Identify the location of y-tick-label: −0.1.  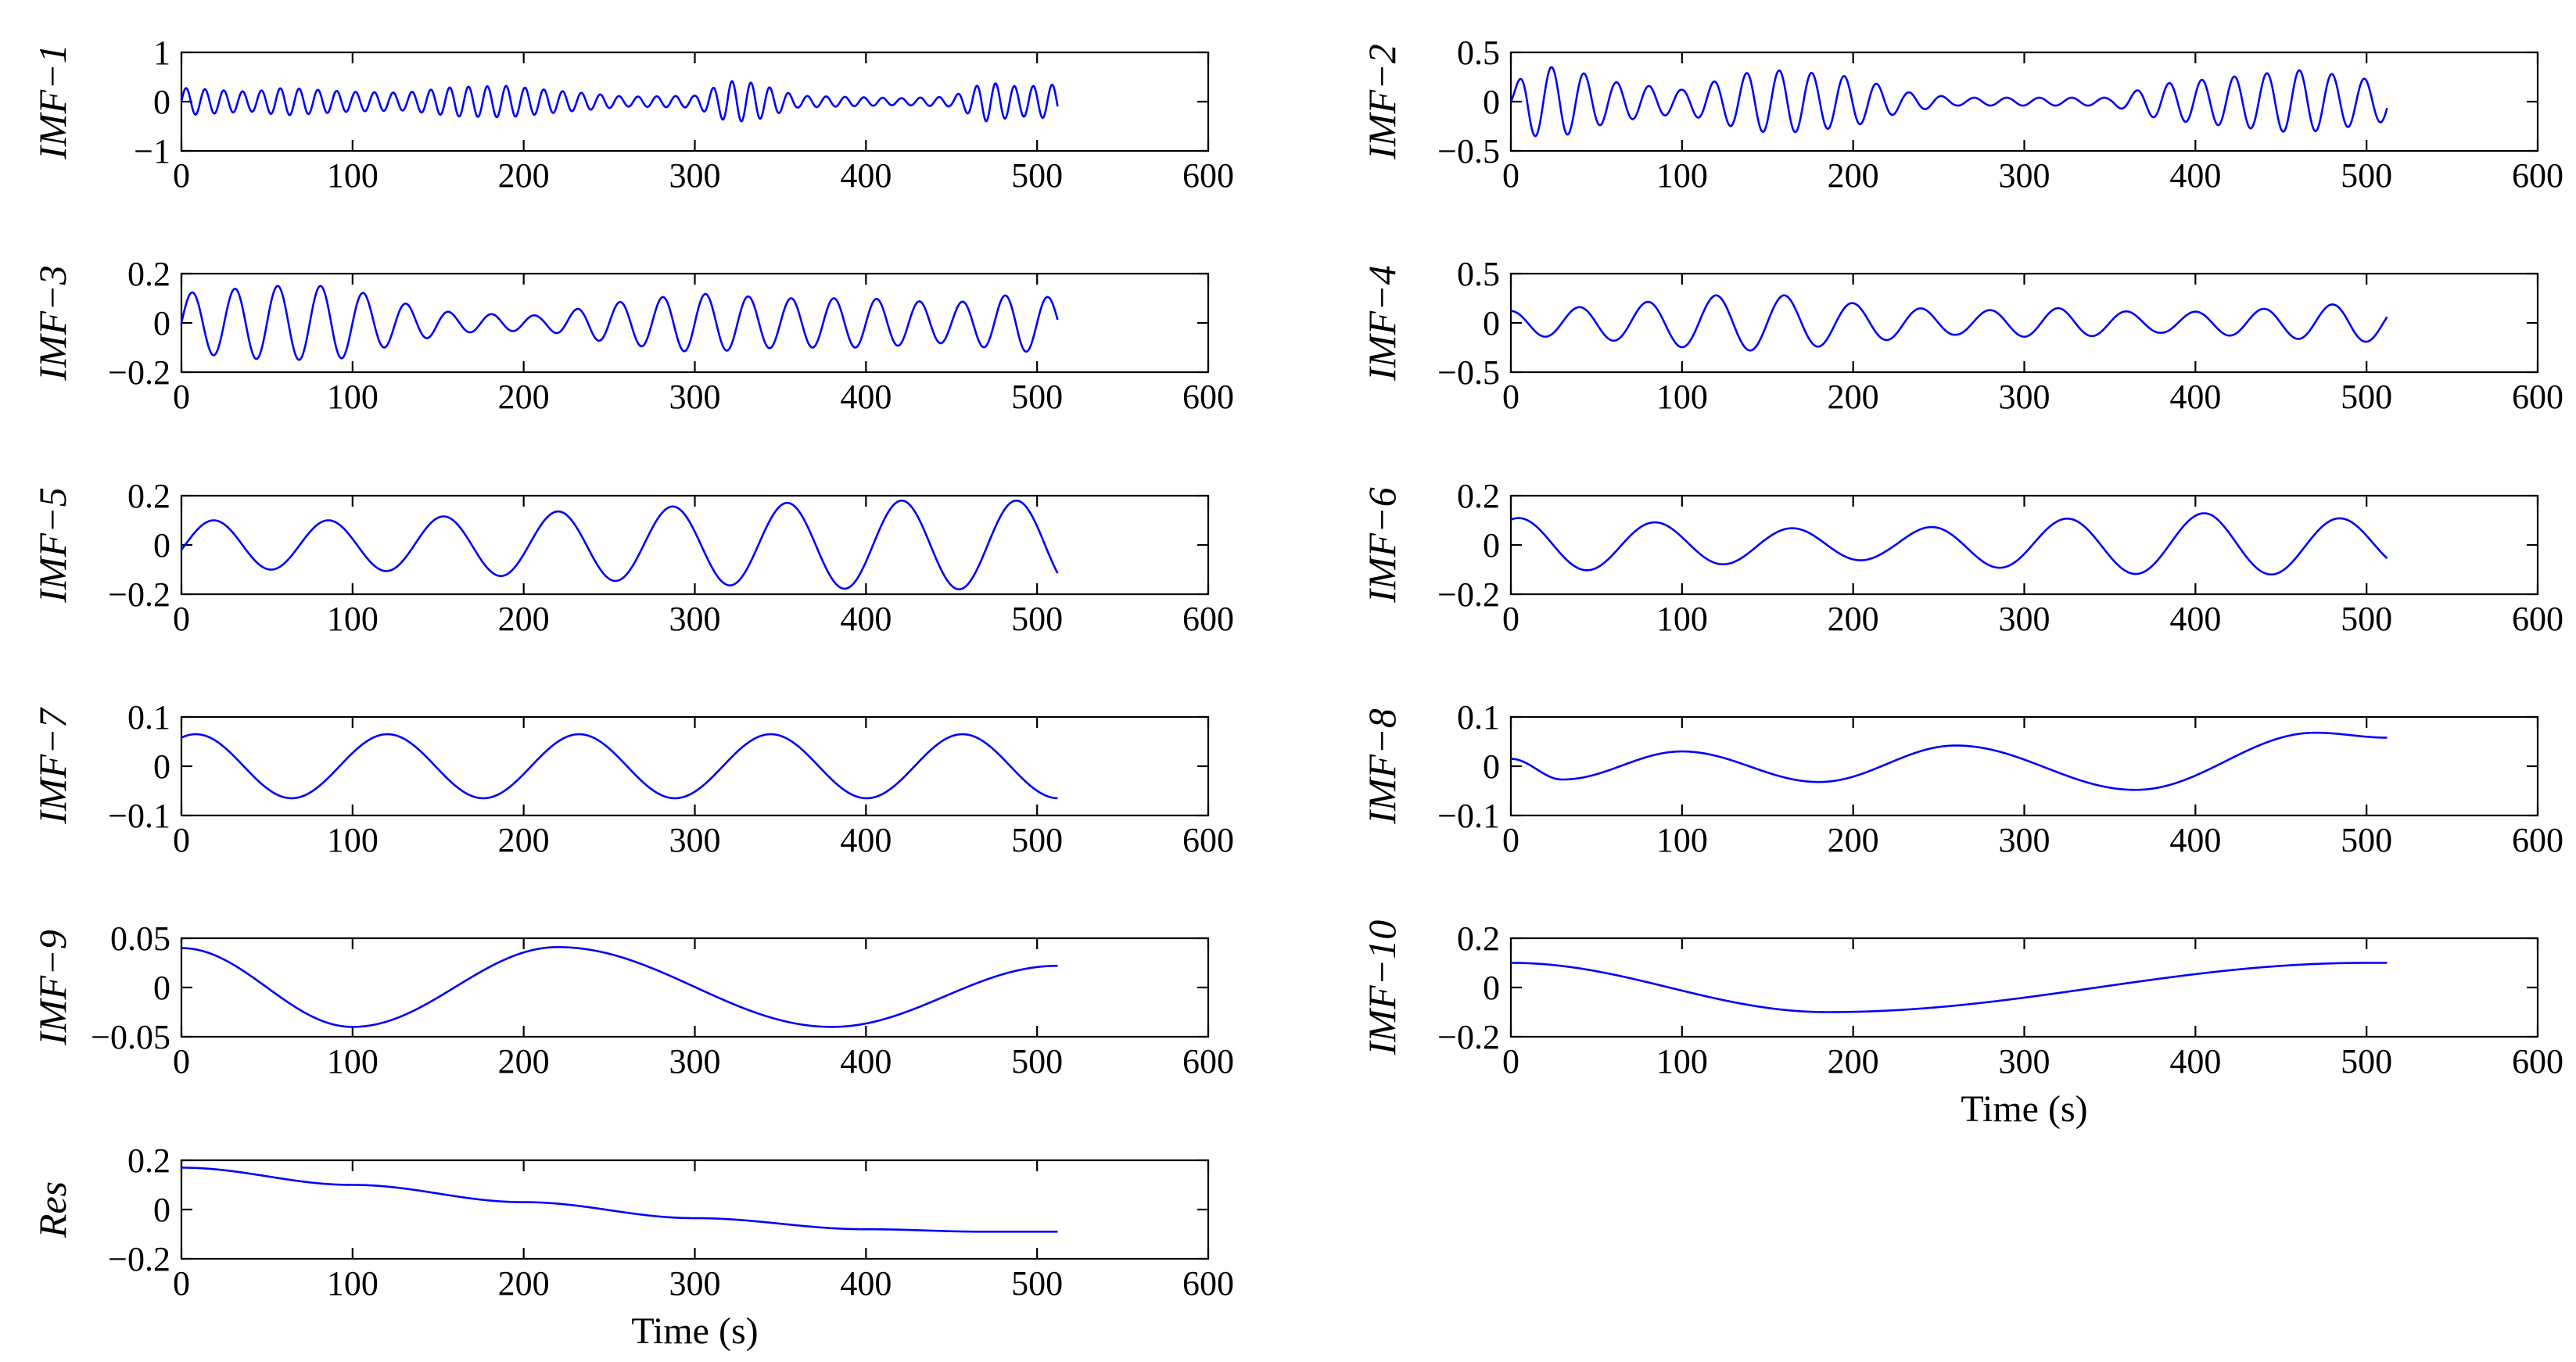
(1468, 816).